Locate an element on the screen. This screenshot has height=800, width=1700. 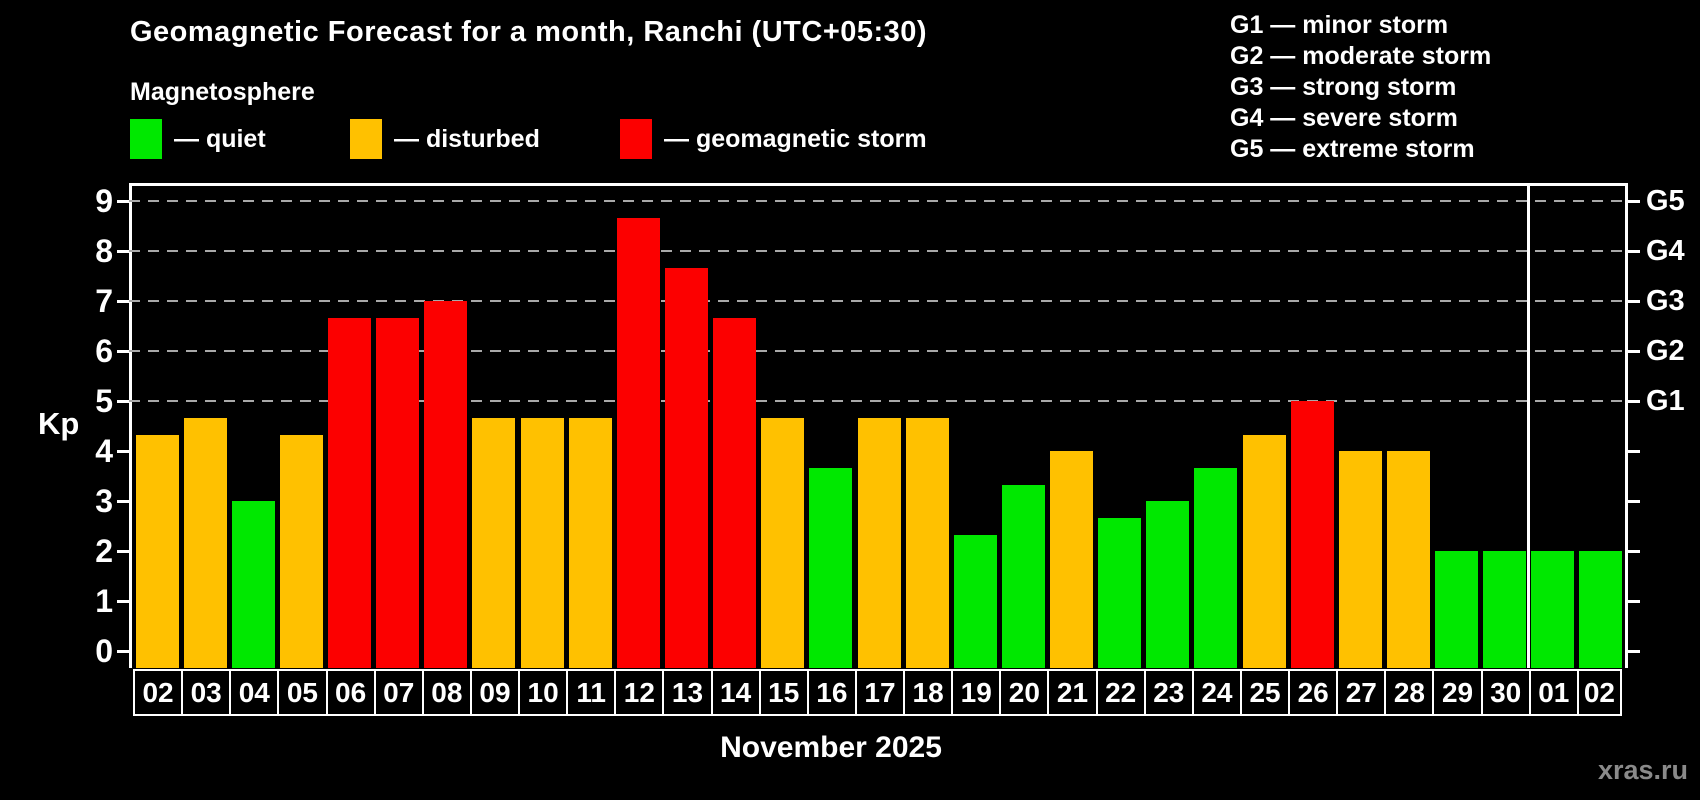
right-axis-label-g3: G3 is located at coordinates (1665, 301).